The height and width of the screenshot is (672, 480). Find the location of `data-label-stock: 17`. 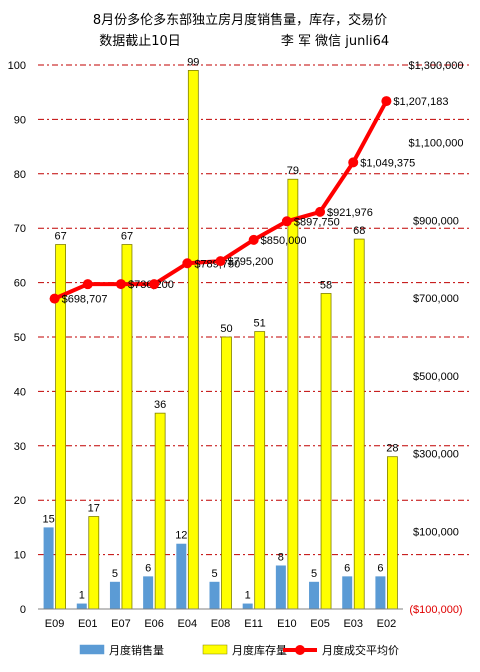

data-label-stock: 17 is located at coordinates (94, 509).